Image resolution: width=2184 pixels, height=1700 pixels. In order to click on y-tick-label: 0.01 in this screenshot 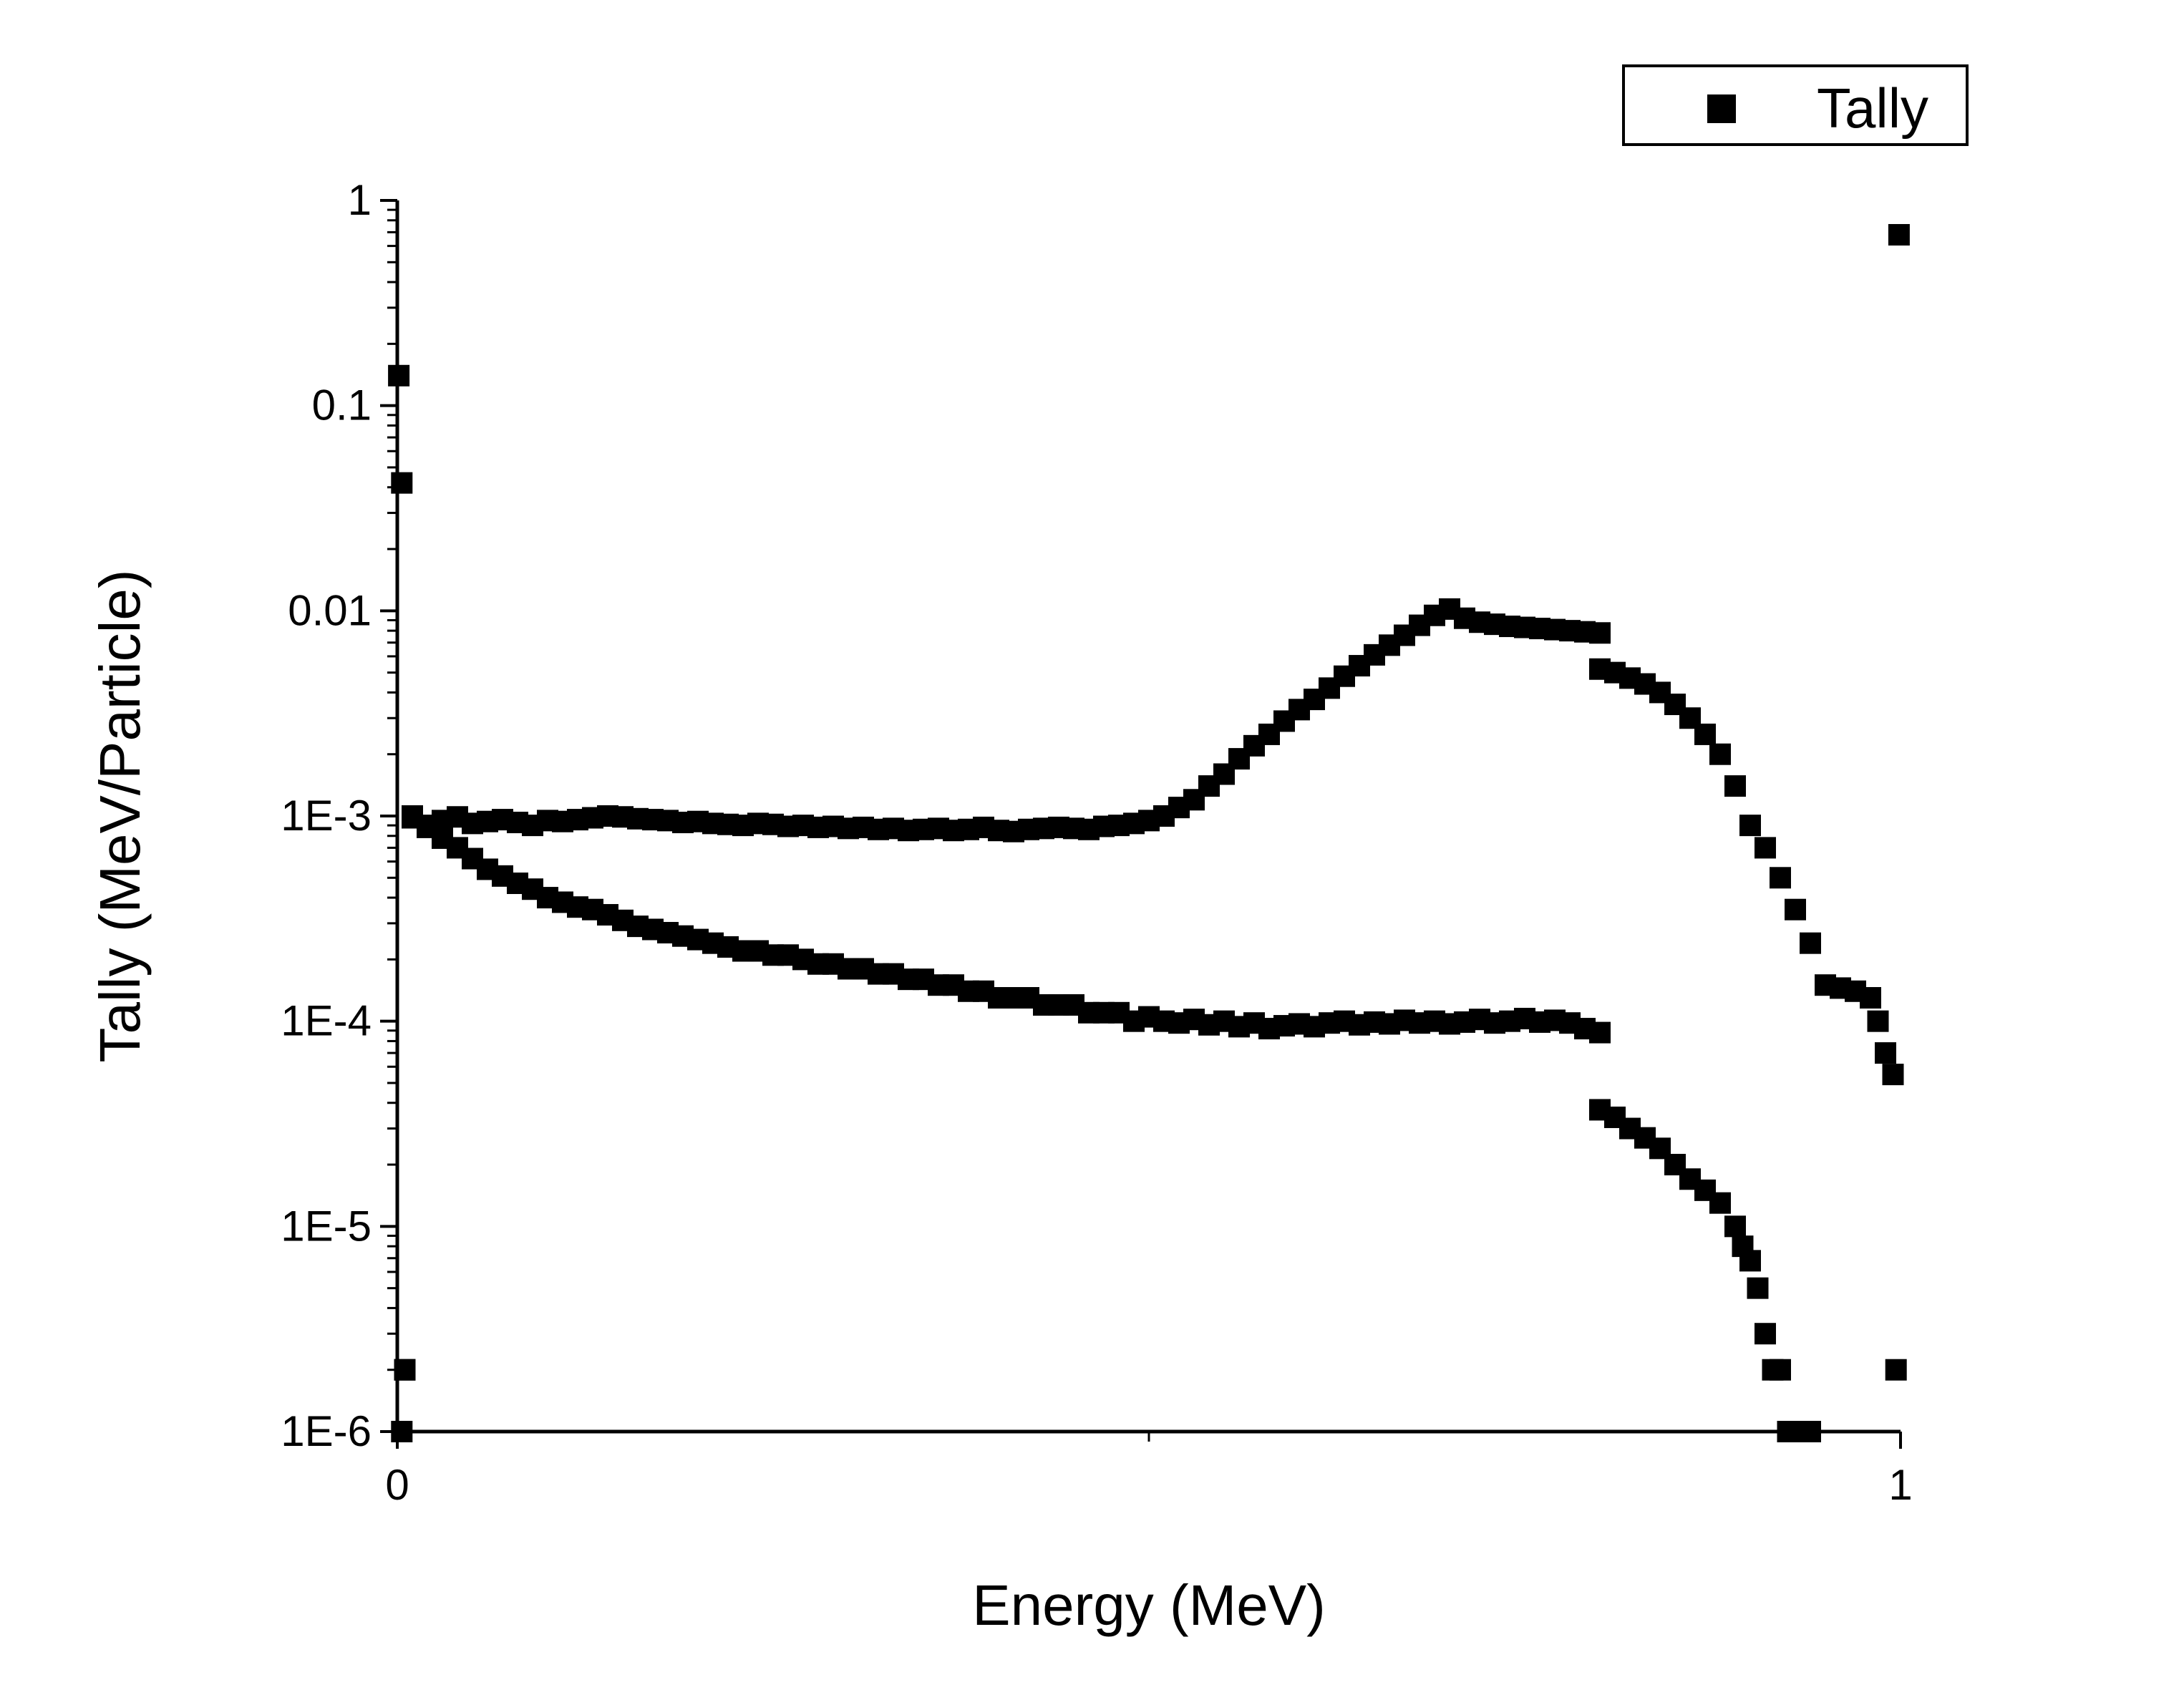, I will do `click(330, 610)`.